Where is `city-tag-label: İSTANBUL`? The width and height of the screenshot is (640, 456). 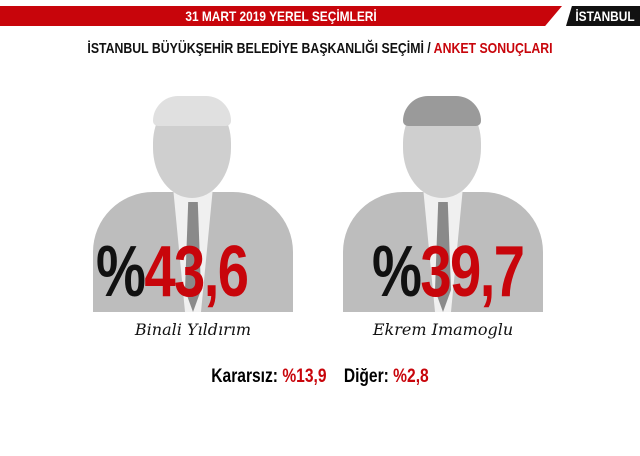 city-tag-label: İSTANBUL is located at coordinates (605, 16).